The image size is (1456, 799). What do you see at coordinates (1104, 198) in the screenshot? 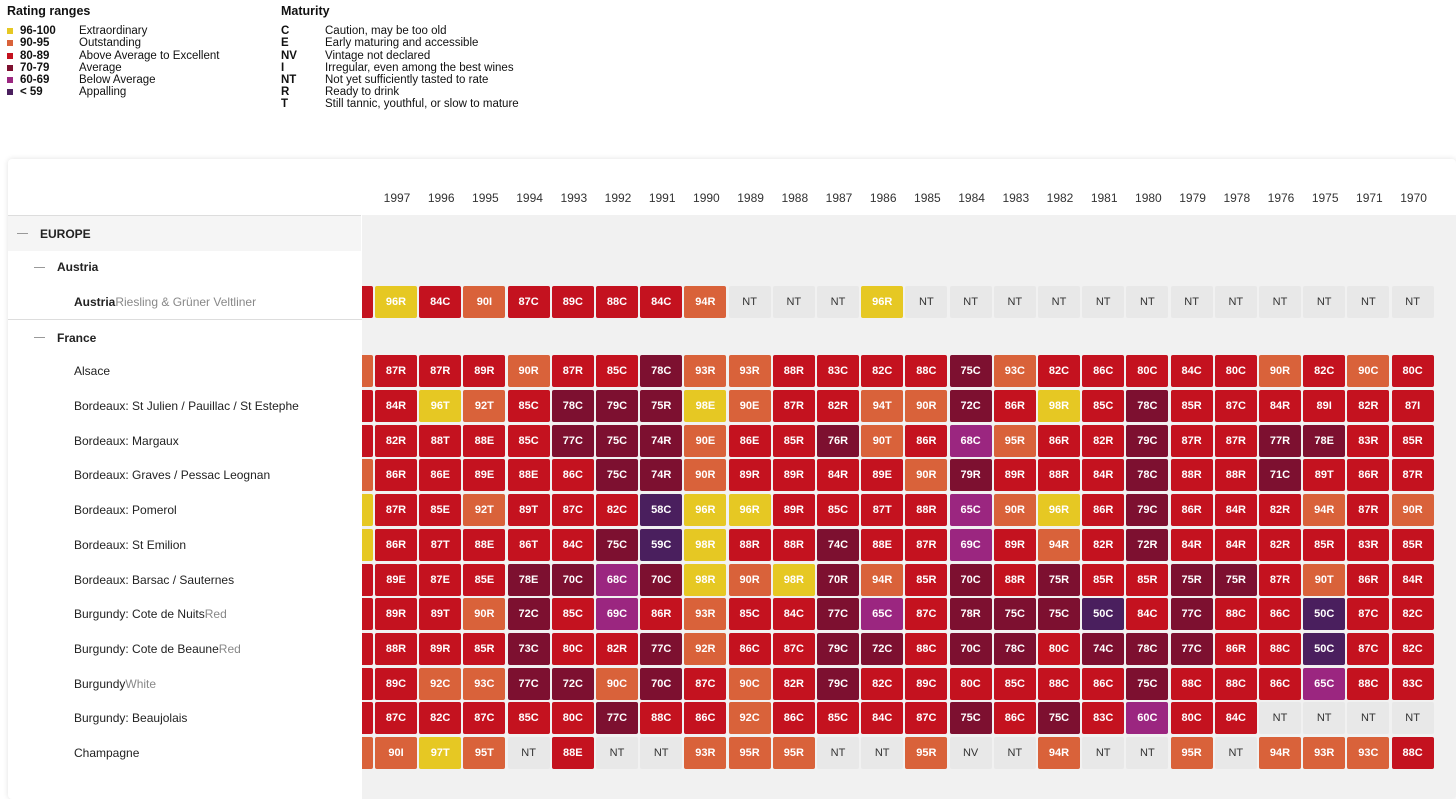
I see `year-header-1981: 1981` at bounding box center [1104, 198].